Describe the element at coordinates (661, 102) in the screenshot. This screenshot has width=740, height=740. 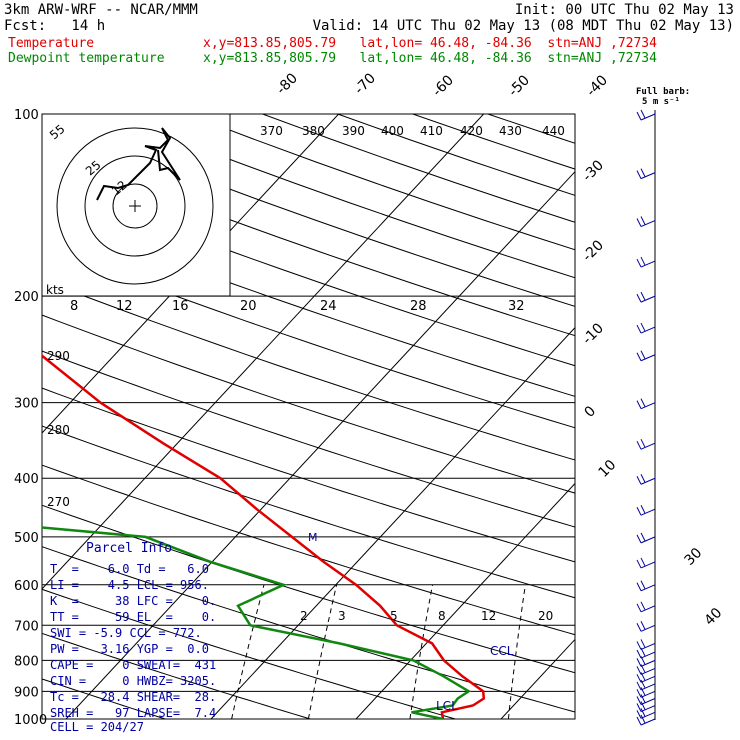
I see `full-barb-unit: 5 m s⁻¹` at that location.